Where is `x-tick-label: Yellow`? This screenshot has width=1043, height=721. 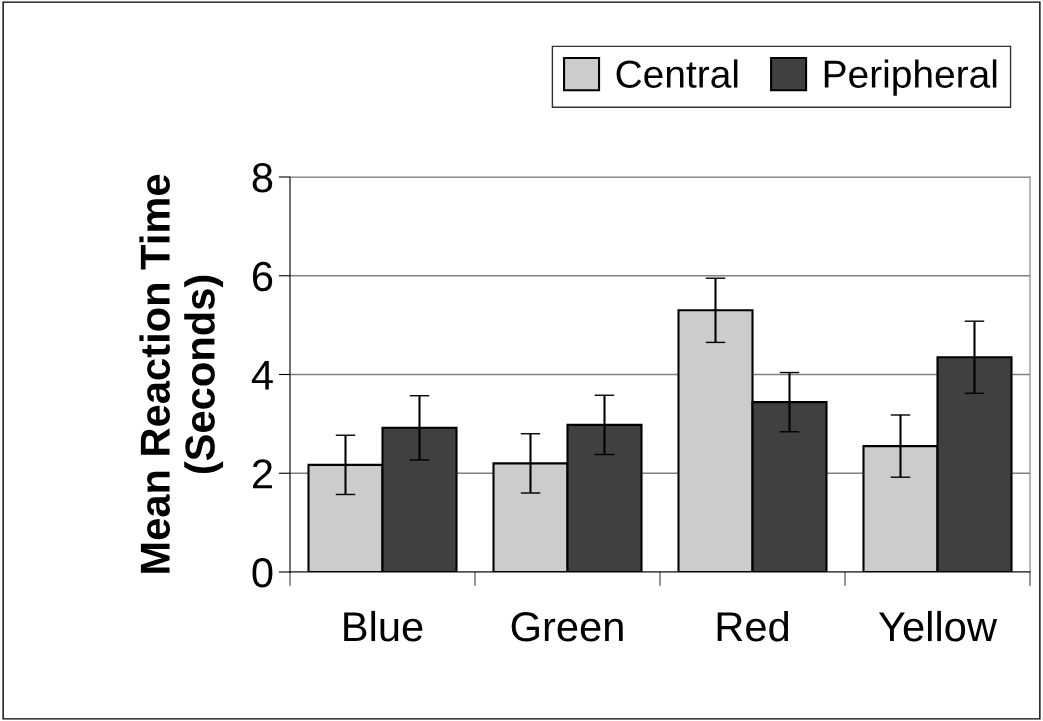 x-tick-label: Yellow is located at coordinates (938, 626).